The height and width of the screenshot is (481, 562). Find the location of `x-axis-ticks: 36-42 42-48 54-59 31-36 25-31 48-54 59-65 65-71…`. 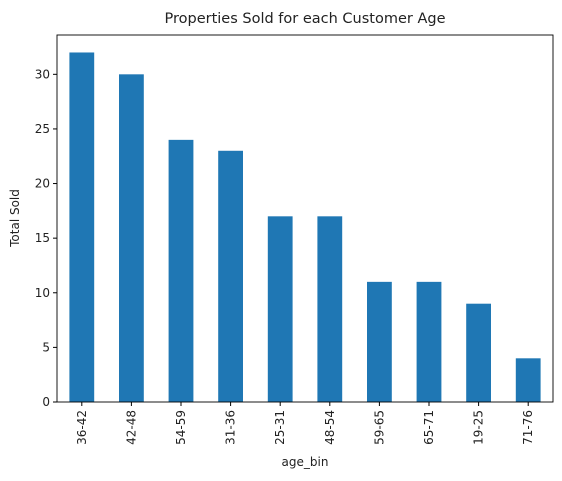

x-axis-ticks: 36-42 42-48 54-59 31-36 25-31 48-54 59-65 65-71… is located at coordinates (305, 423).